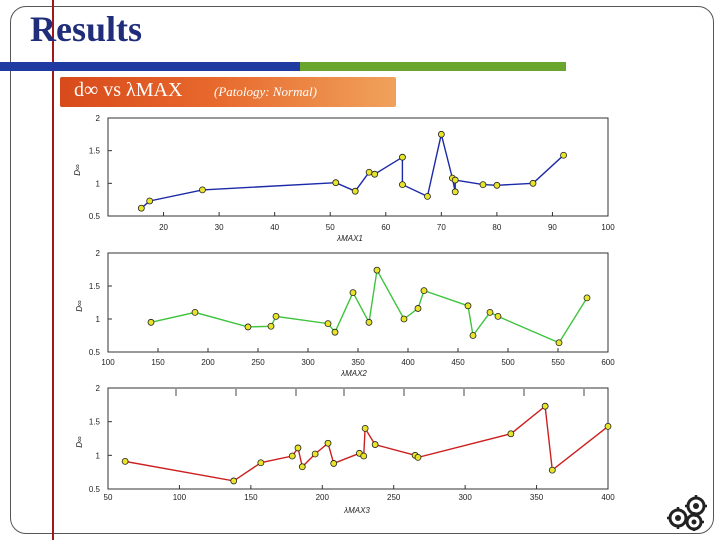 The width and height of the screenshot is (720, 540). What do you see at coordinates (687, 513) in the screenshot?
I see `gears-icon` at bounding box center [687, 513].